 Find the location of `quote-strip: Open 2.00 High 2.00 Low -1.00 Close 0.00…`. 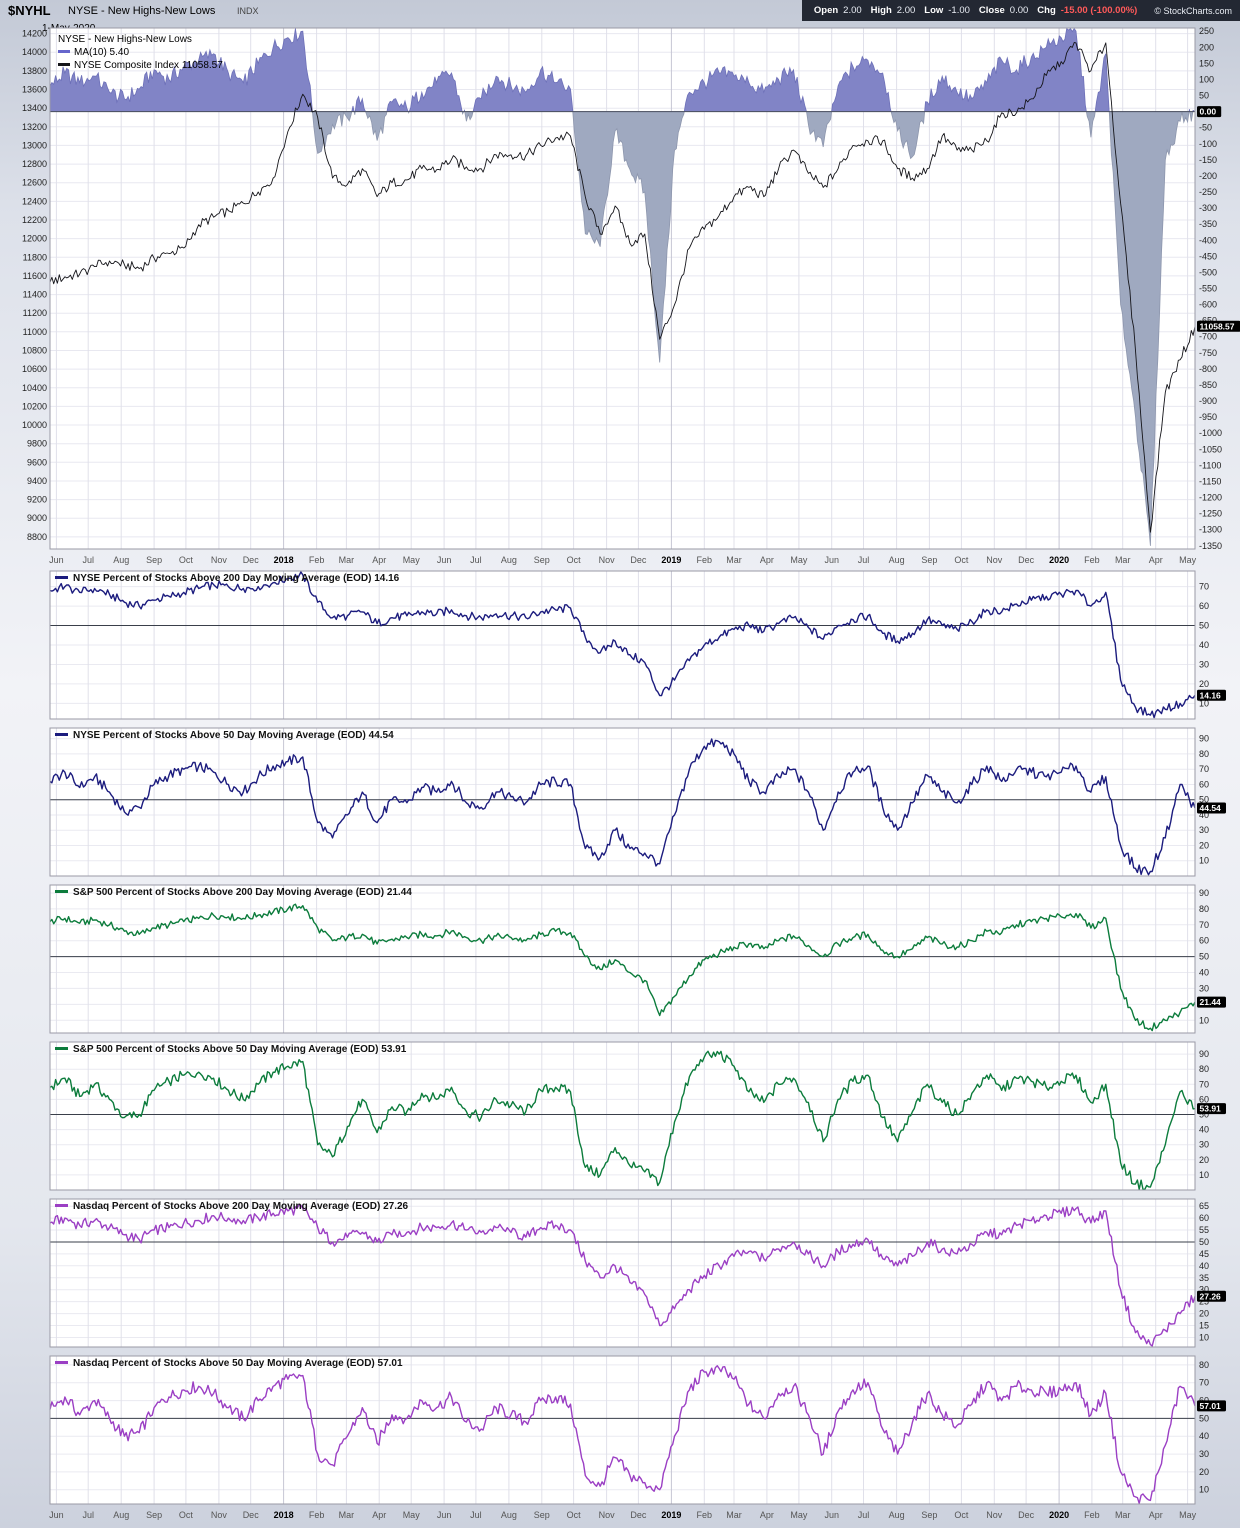

quote-strip: Open 2.00 High 2.00 Low -1.00 Close 0.00… is located at coordinates (1020, 10).